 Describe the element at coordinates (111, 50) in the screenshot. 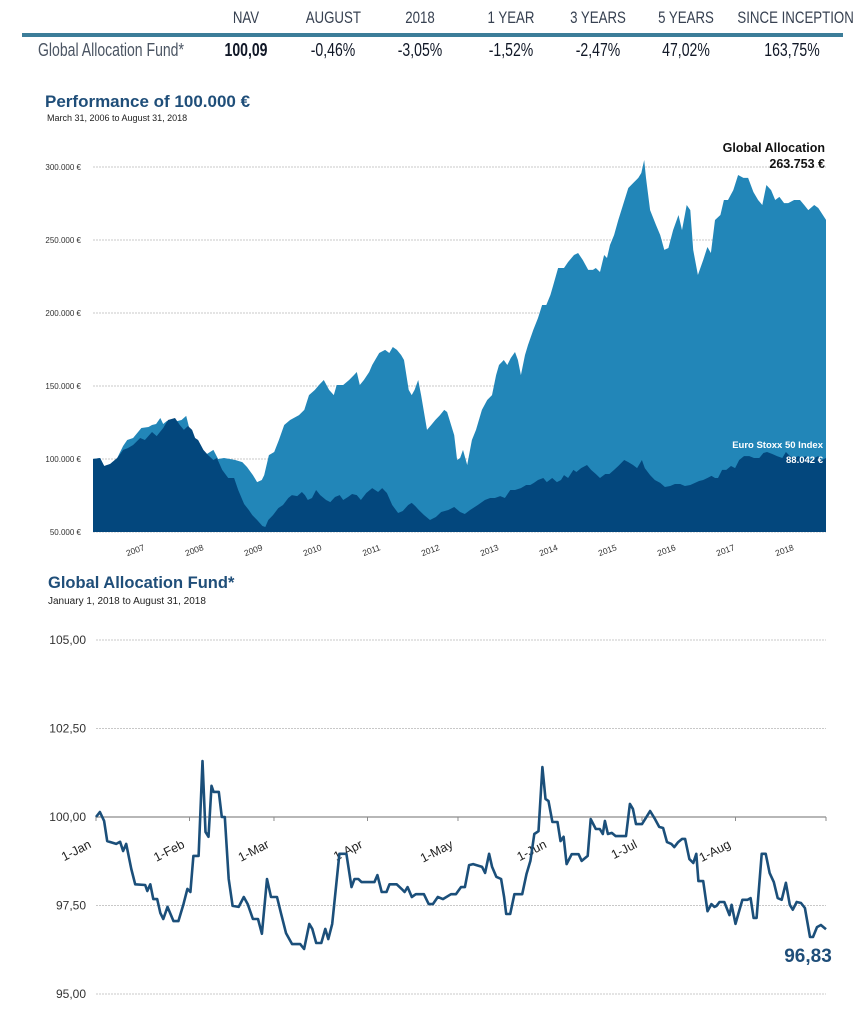

I see `fund-name-cell: Global Allocation Fund*` at that location.